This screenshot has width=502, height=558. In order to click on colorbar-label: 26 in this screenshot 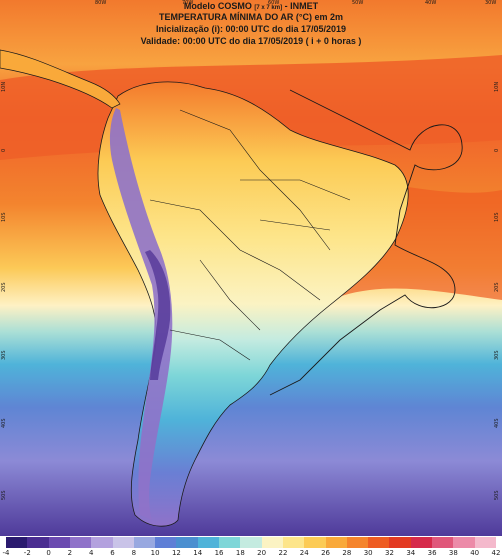, I will do `click(326, 553)`.